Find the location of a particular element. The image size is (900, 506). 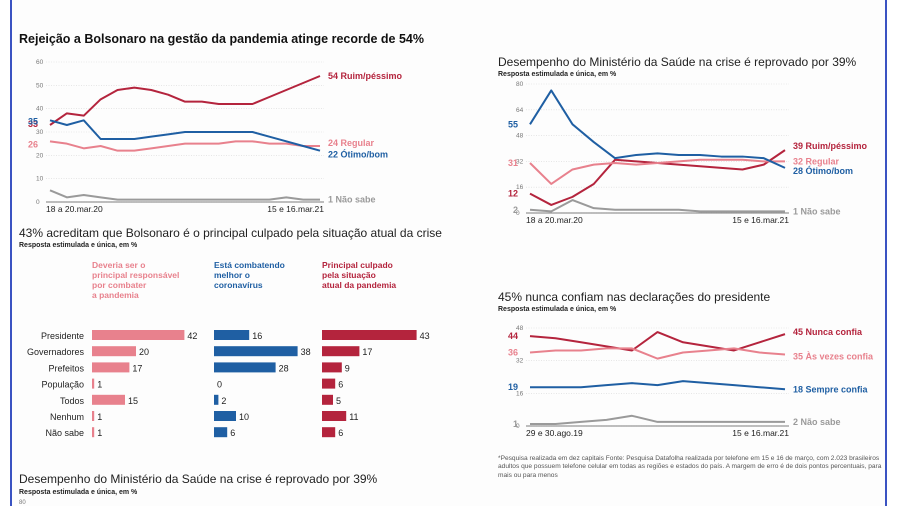

bar-value-label: 5 is located at coordinates (338, 401).